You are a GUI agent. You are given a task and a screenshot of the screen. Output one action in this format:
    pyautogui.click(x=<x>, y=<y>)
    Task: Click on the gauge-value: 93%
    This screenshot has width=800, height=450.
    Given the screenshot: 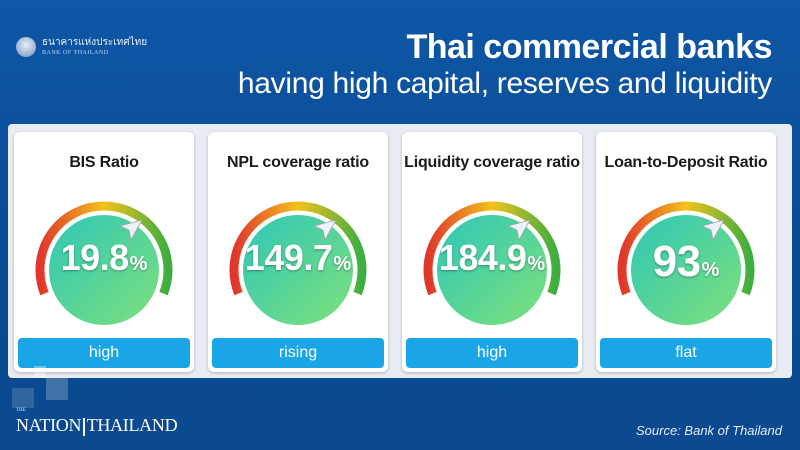 What is the action you would take?
    pyautogui.click(x=686, y=262)
    